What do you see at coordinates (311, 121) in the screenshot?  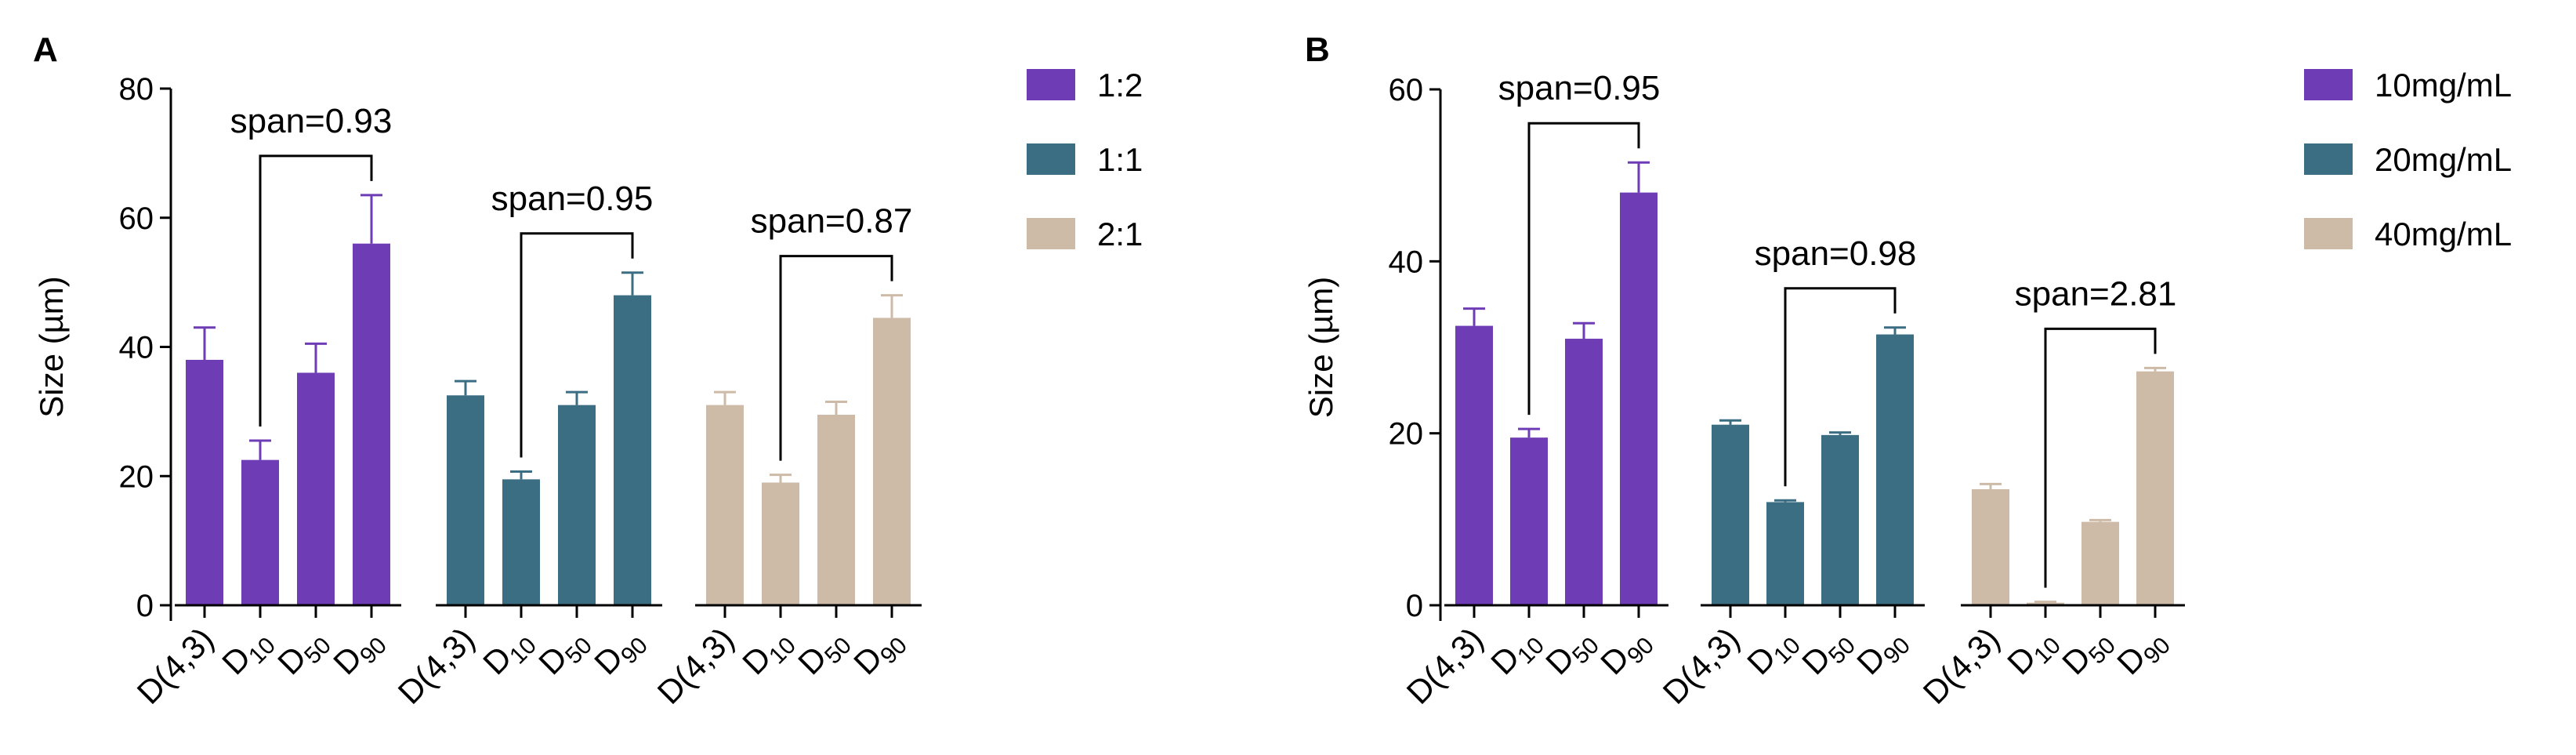 I see `span-label: span=0.93` at bounding box center [311, 121].